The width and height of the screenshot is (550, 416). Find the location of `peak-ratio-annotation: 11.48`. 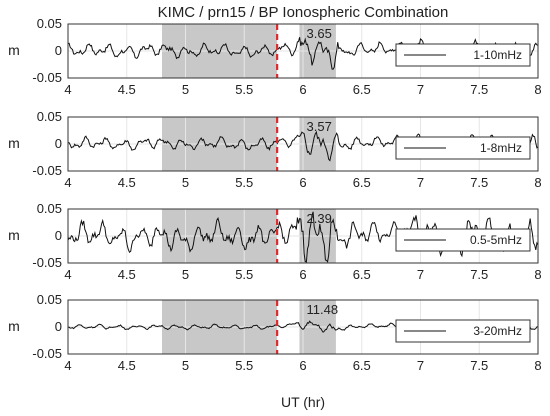

peak-ratio-annotation: 11.48 is located at coordinates (323, 309).